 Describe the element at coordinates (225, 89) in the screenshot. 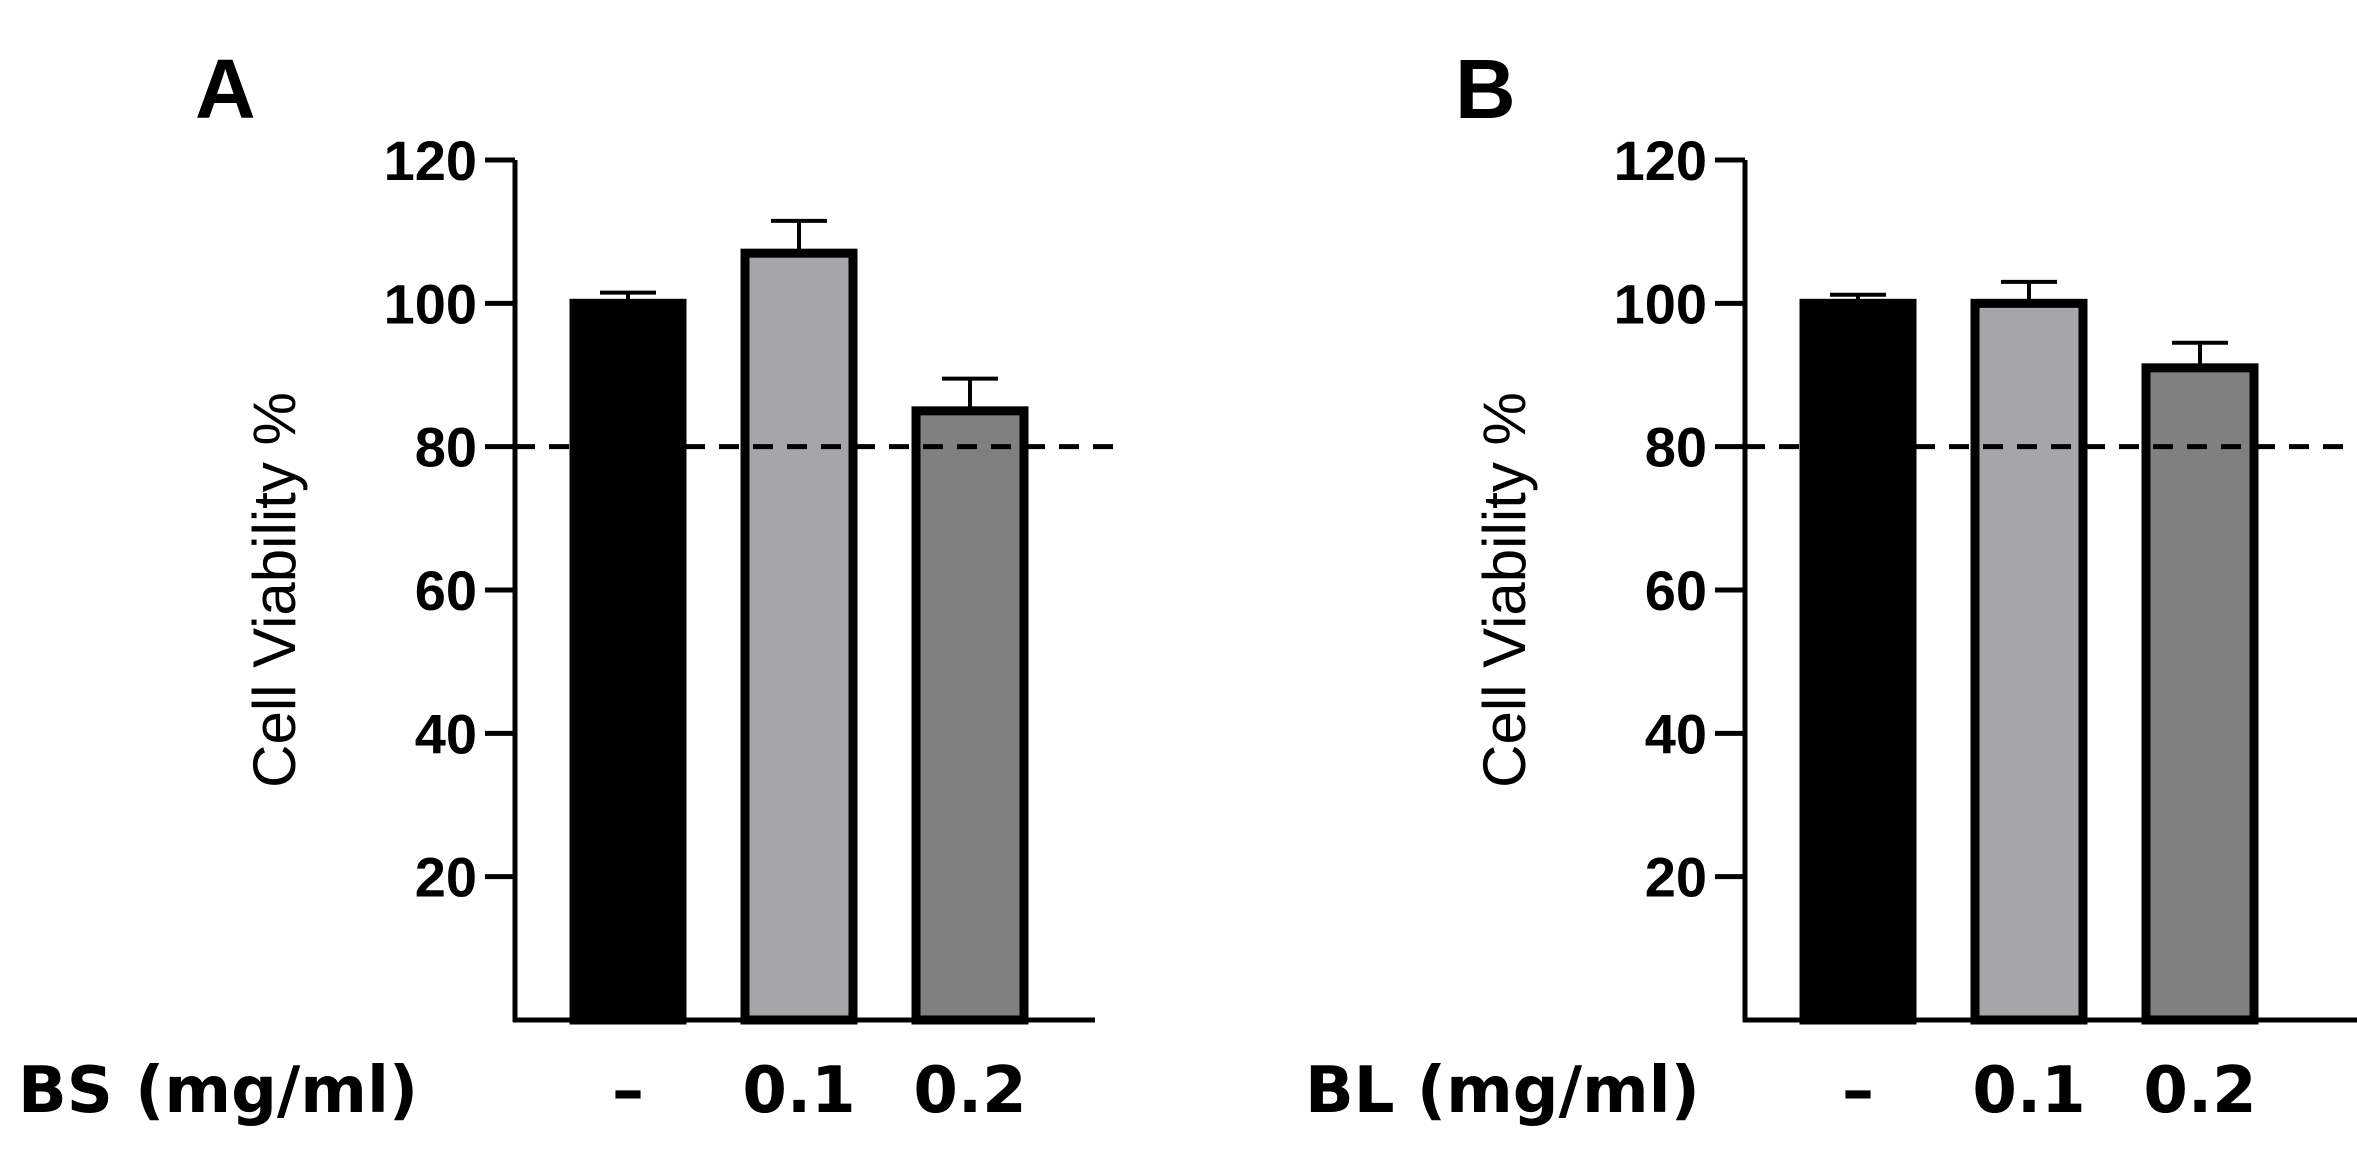

I see `panel-letter: A` at that location.